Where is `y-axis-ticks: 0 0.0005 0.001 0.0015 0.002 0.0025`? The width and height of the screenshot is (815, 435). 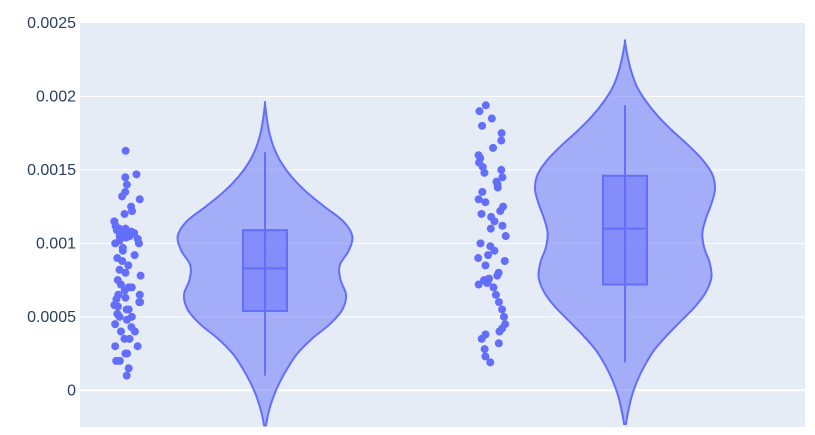
y-axis-ticks: 0 0.0005 0.001 0.0015 0.002 0.0025 is located at coordinates (51, 207).